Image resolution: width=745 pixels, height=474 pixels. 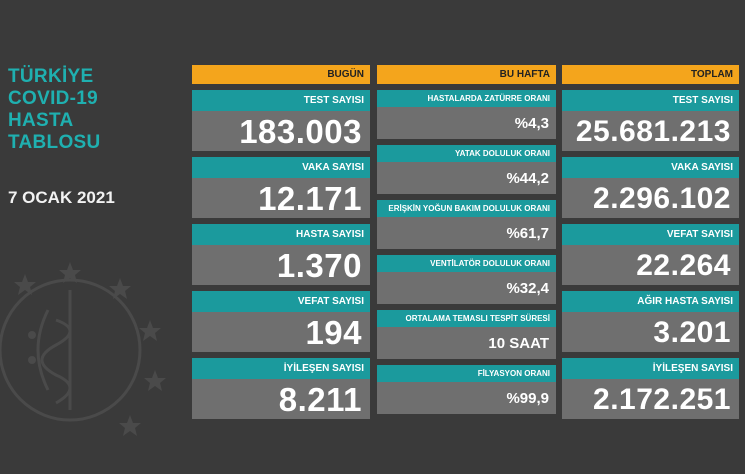 What do you see at coordinates (281, 131) in the screenshot?
I see `stat-value: 183.003` at bounding box center [281, 131].